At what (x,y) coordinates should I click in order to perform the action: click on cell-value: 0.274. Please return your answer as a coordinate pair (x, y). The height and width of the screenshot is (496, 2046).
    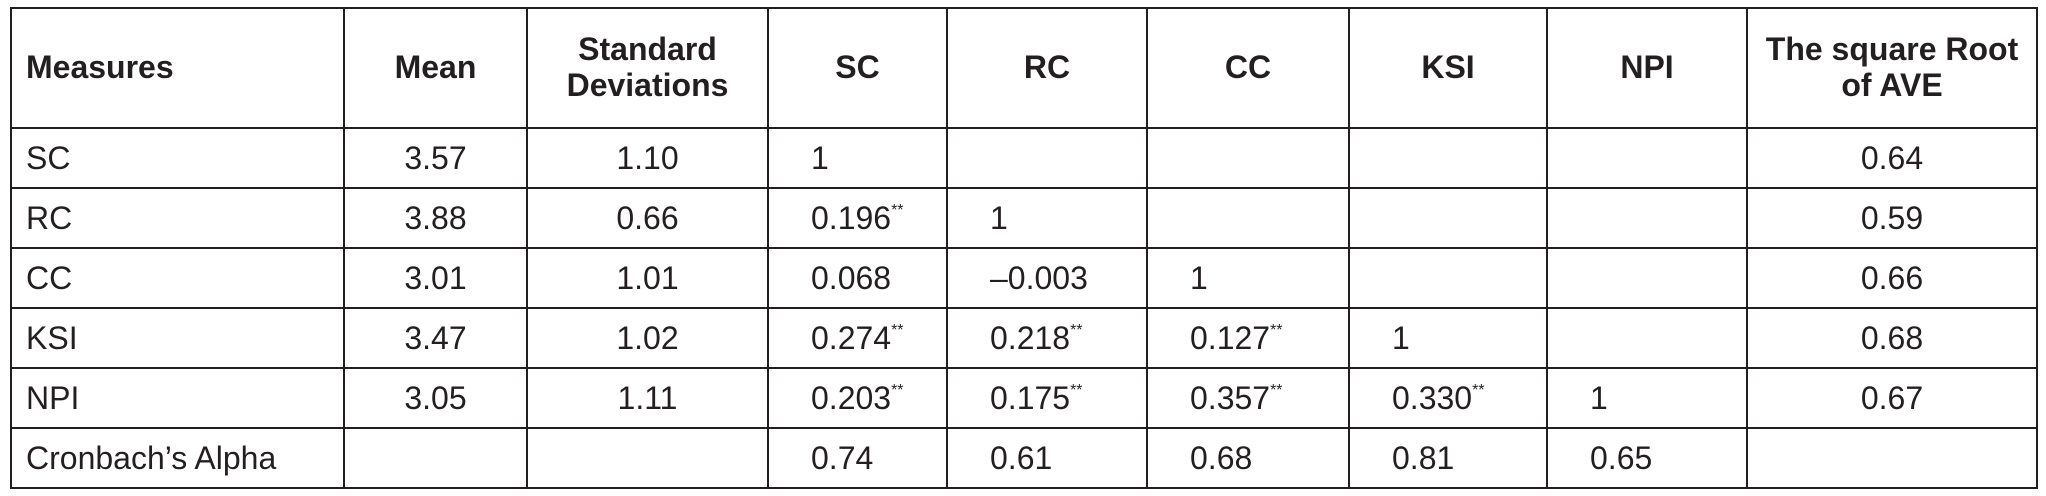
    Looking at the image, I should click on (851, 337).